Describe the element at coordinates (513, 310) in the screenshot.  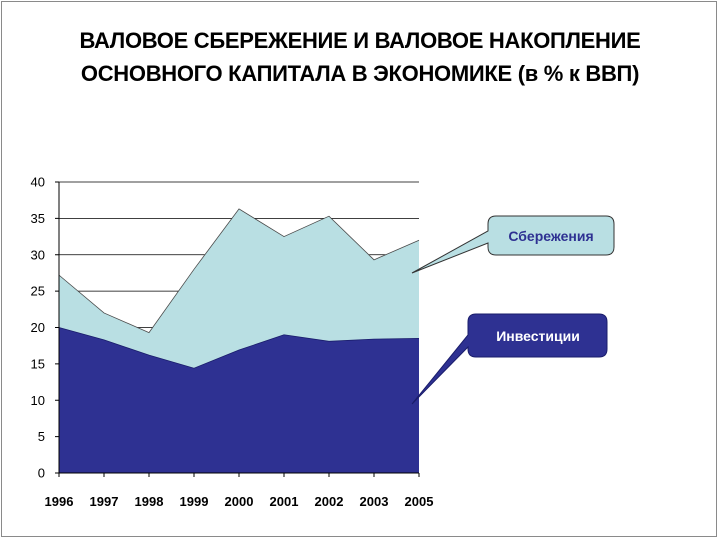
I see `callouts: Сбережения Инвестиции` at that location.